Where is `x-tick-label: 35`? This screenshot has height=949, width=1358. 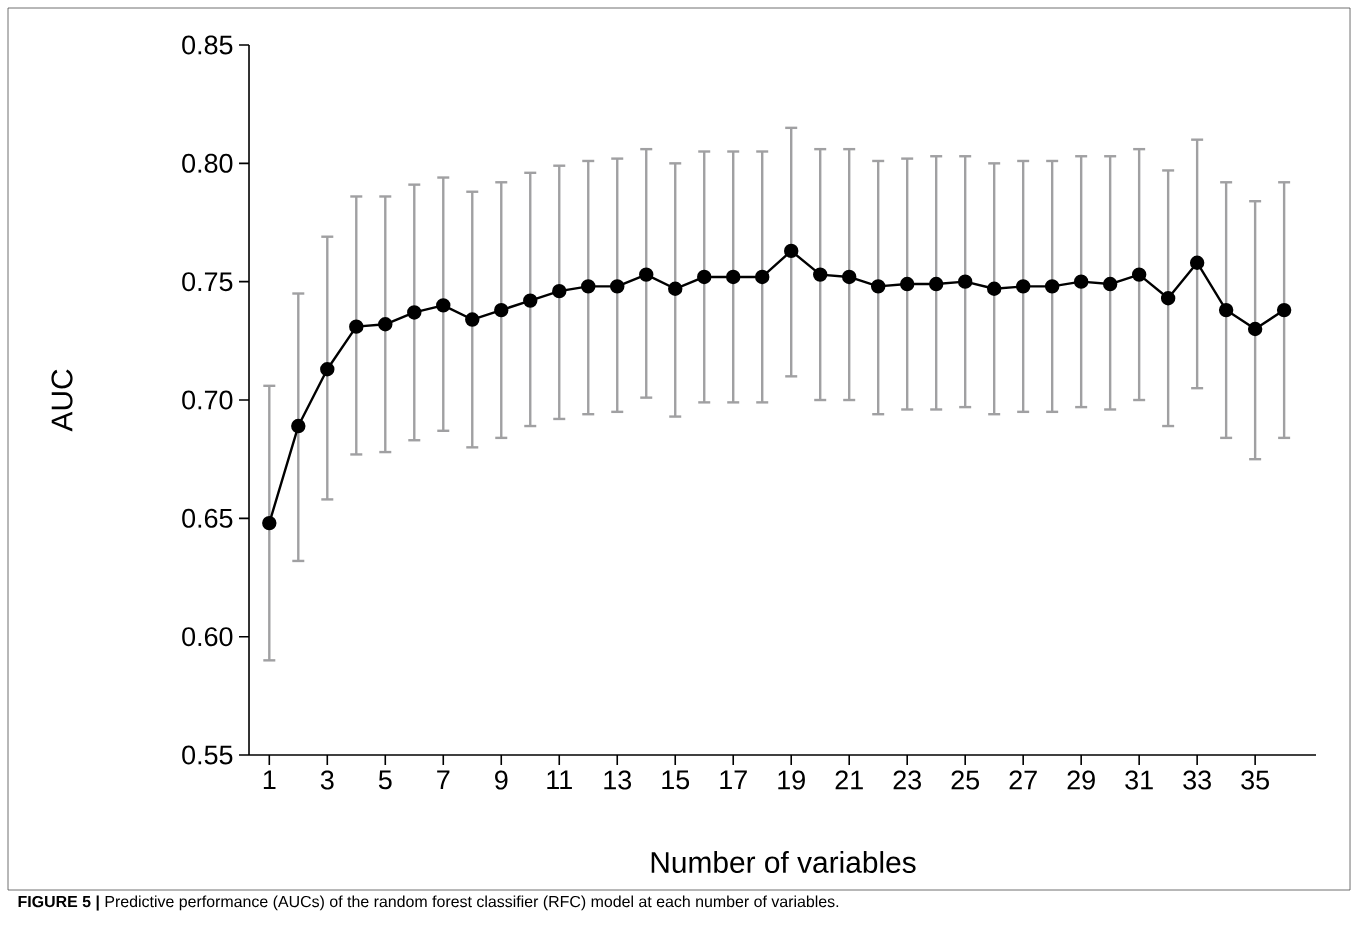 x-tick-label: 35 is located at coordinates (1255, 780).